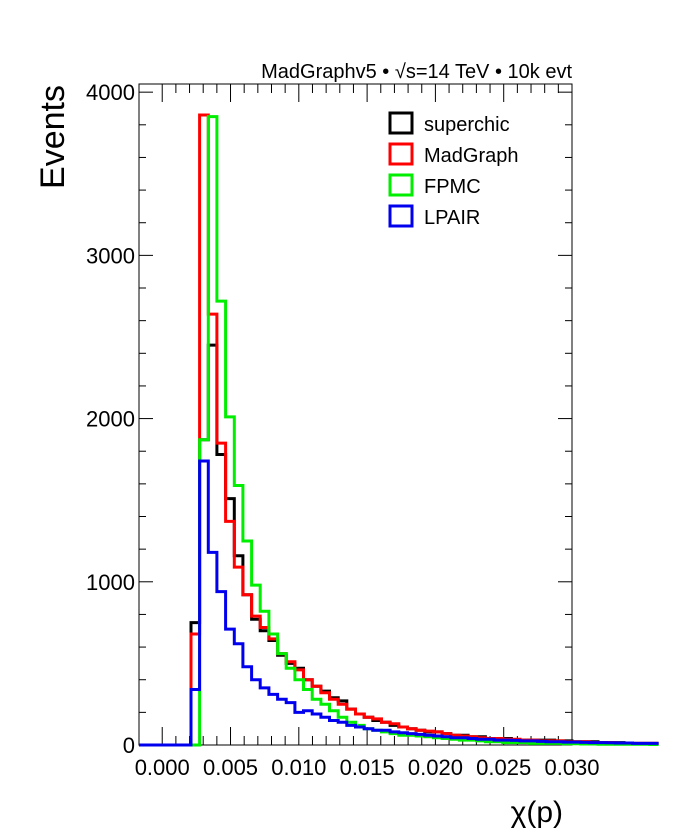 Image resolution: width=698 pixels, height=836 pixels. What do you see at coordinates (401, 216) in the screenshot?
I see `legend-swatch-lpair` at bounding box center [401, 216].